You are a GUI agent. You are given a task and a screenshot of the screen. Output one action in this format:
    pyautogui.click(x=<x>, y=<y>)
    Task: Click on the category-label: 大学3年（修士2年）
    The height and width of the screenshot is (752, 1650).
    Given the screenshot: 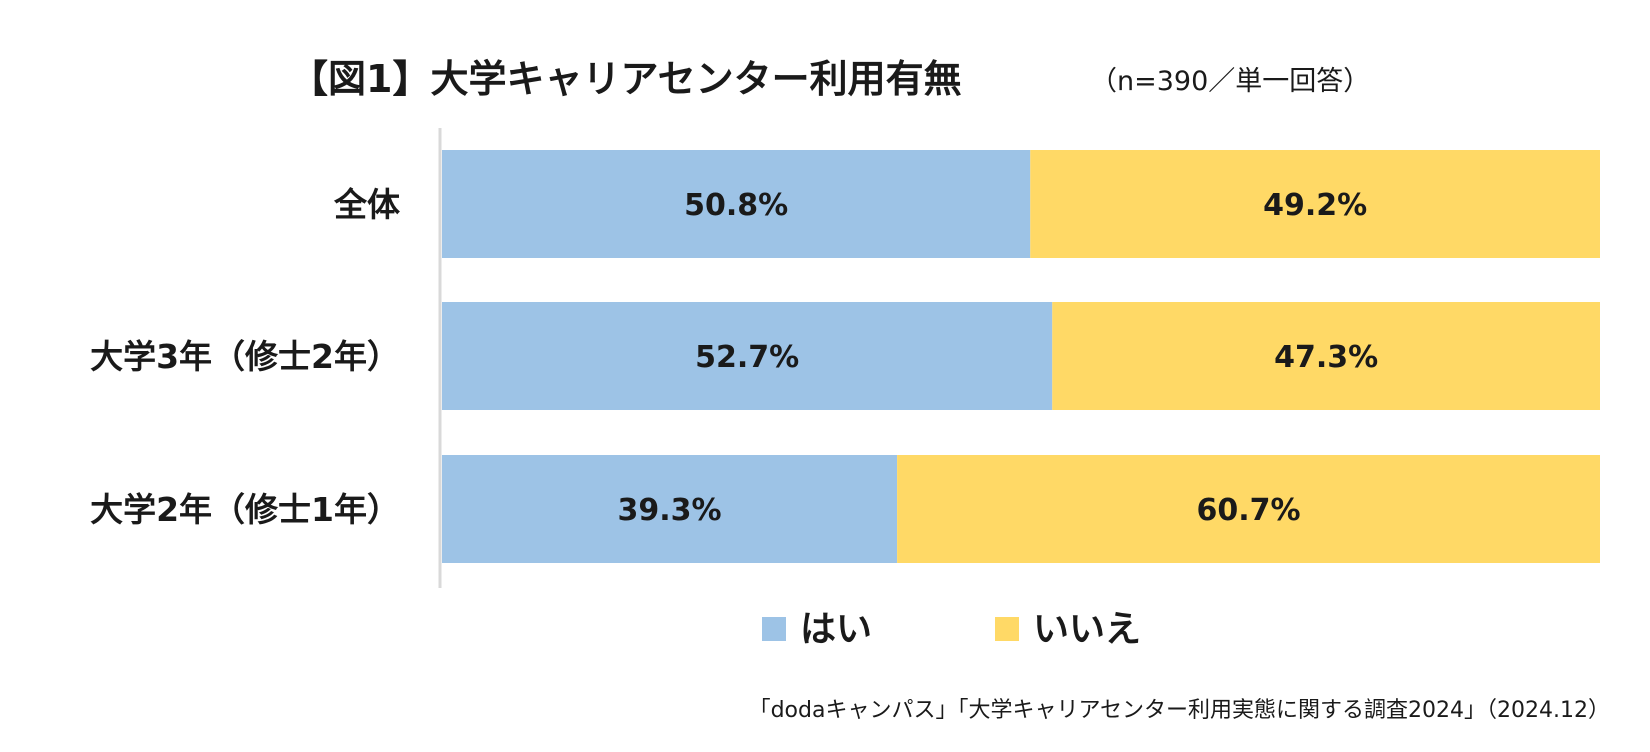 What is the action you would take?
    pyautogui.click(x=245, y=356)
    